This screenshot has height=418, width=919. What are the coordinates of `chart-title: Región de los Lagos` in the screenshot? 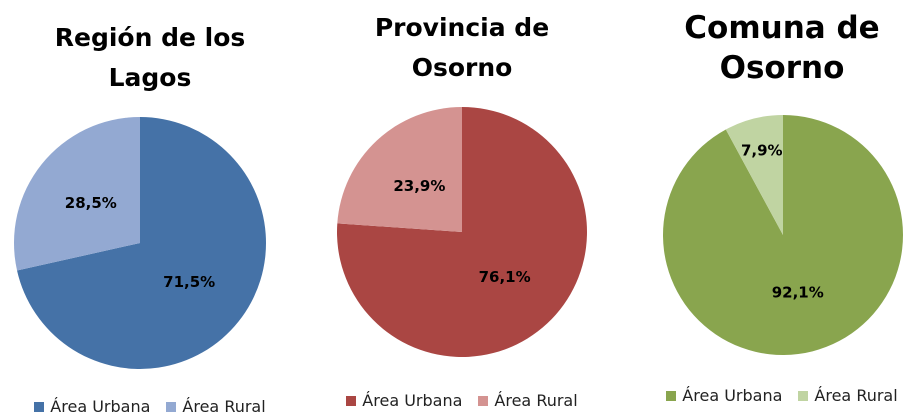 It's located at (150, 57).